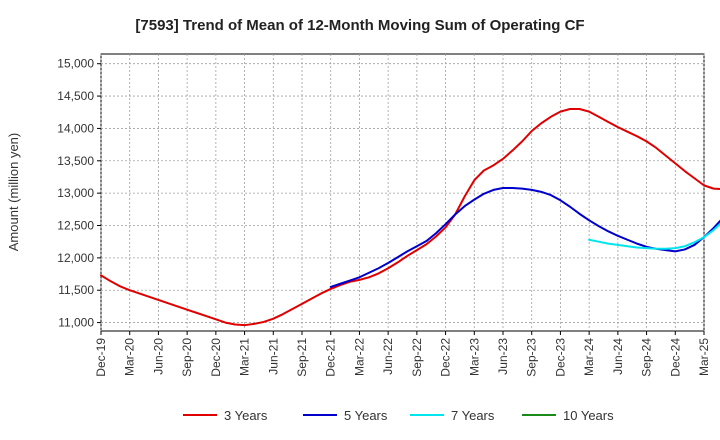 The width and height of the screenshot is (720, 440). What do you see at coordinates (245, 357) in the screenshot?
I see `x-tick-label: Mar-21` at bounding box center [245, 357].